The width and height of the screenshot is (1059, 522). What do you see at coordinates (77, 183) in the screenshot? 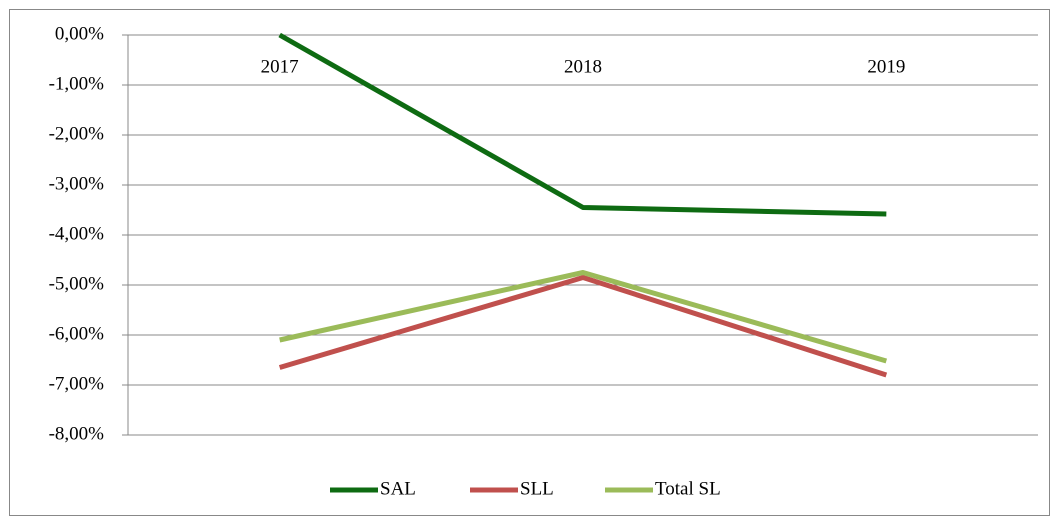
I see `y-tick-label: -3,00%` at bounding box center [77, 183].